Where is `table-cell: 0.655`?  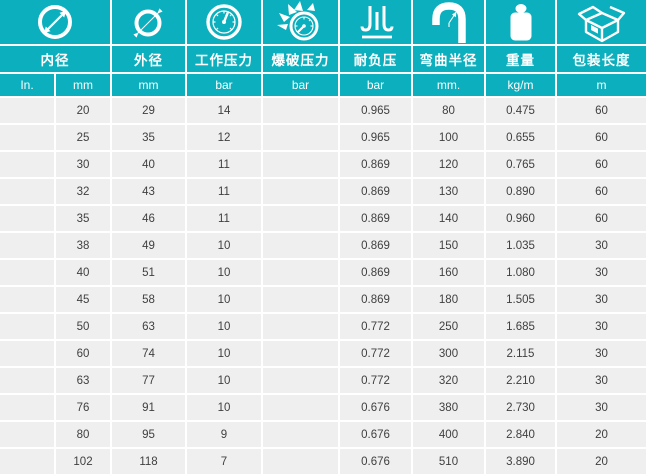 table-cell: 0.655 is located at coordinates (520, 137).